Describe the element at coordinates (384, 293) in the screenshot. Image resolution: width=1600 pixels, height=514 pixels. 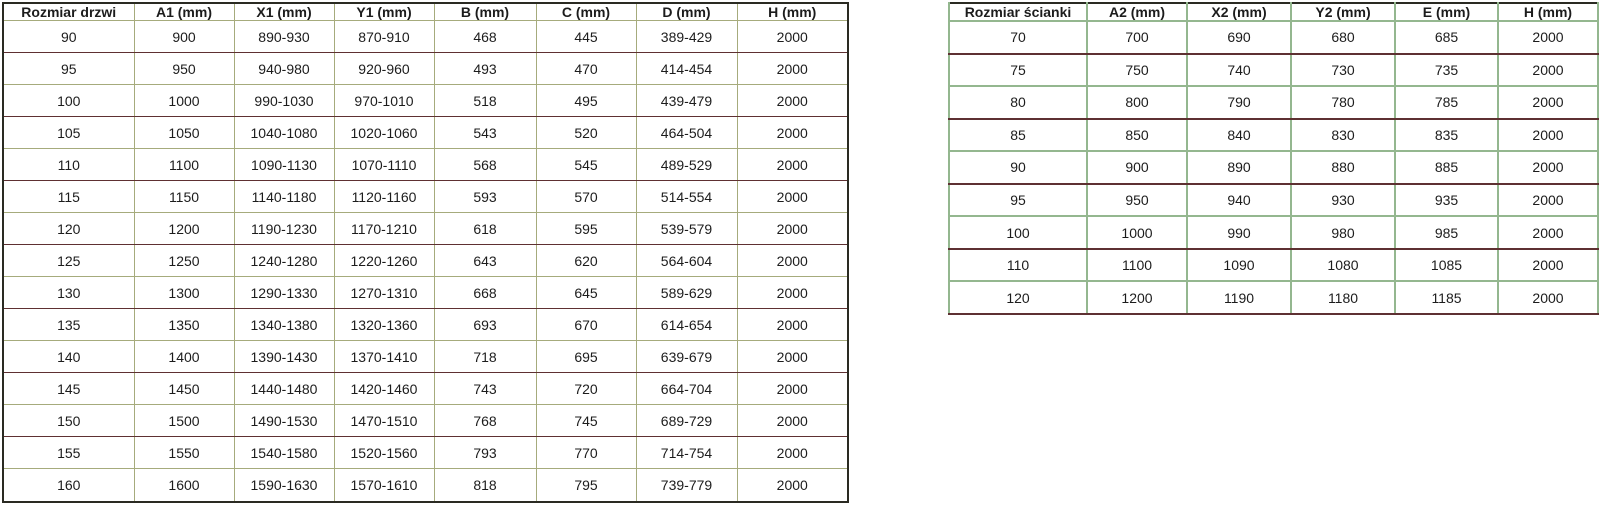
I see `table-cell: 1270-1310` at that location.